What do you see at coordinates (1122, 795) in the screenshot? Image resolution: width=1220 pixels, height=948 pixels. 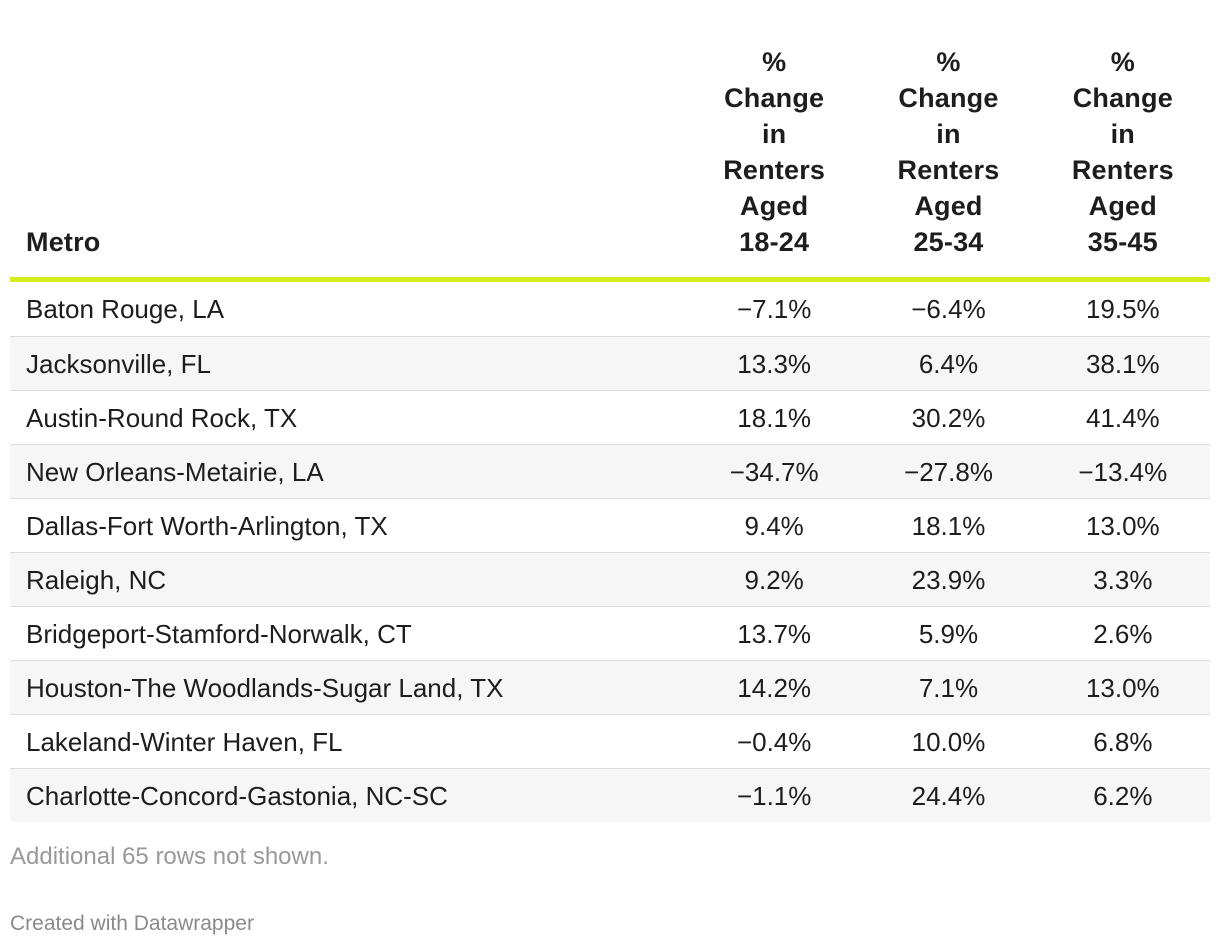 I see `renters-35-45-cell: 6.2%` at bounding box center [1122, 795].